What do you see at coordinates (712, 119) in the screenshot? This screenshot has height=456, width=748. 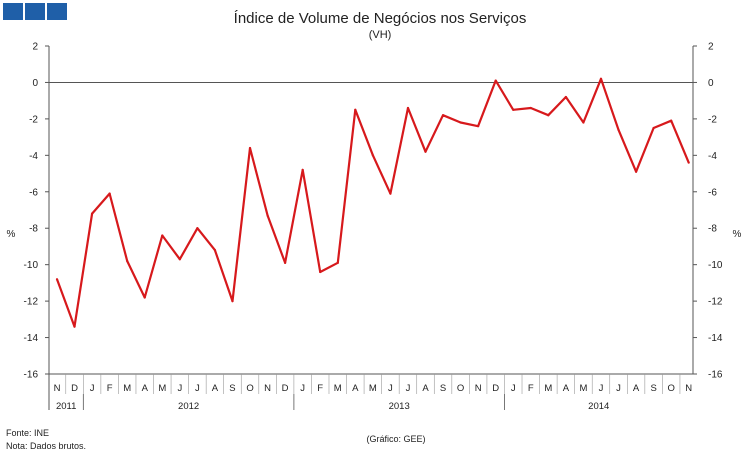 I see `y-tick-label-right: -2` at bounding box center [712, 119].